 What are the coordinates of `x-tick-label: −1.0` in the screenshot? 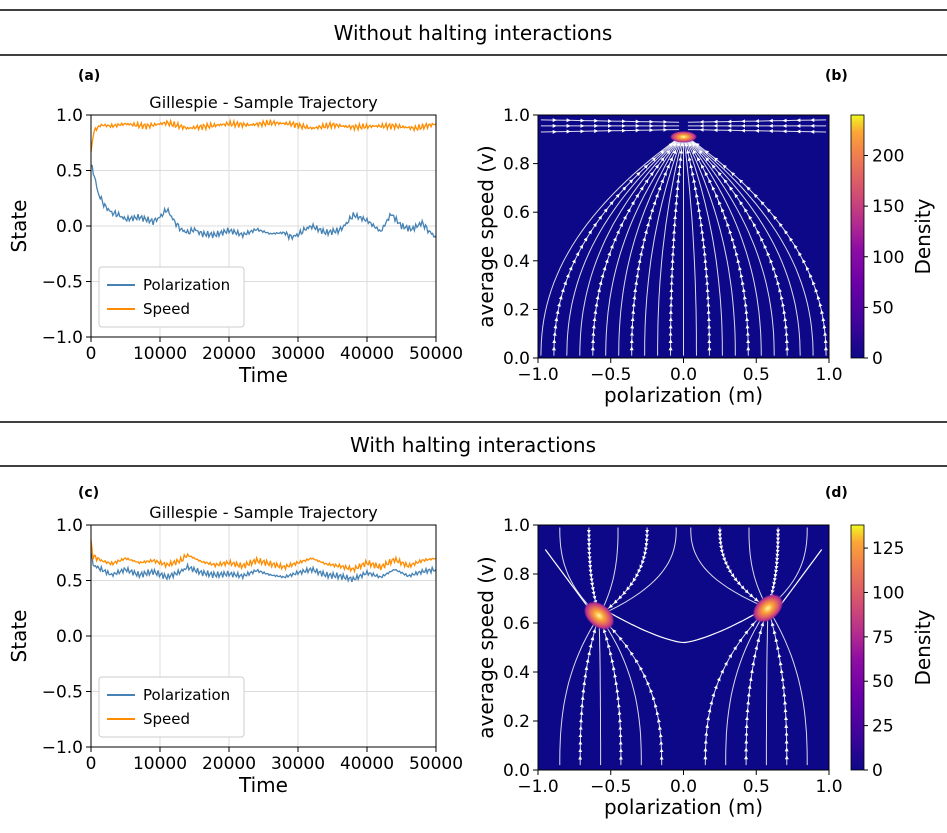 It's located at (537, 375).